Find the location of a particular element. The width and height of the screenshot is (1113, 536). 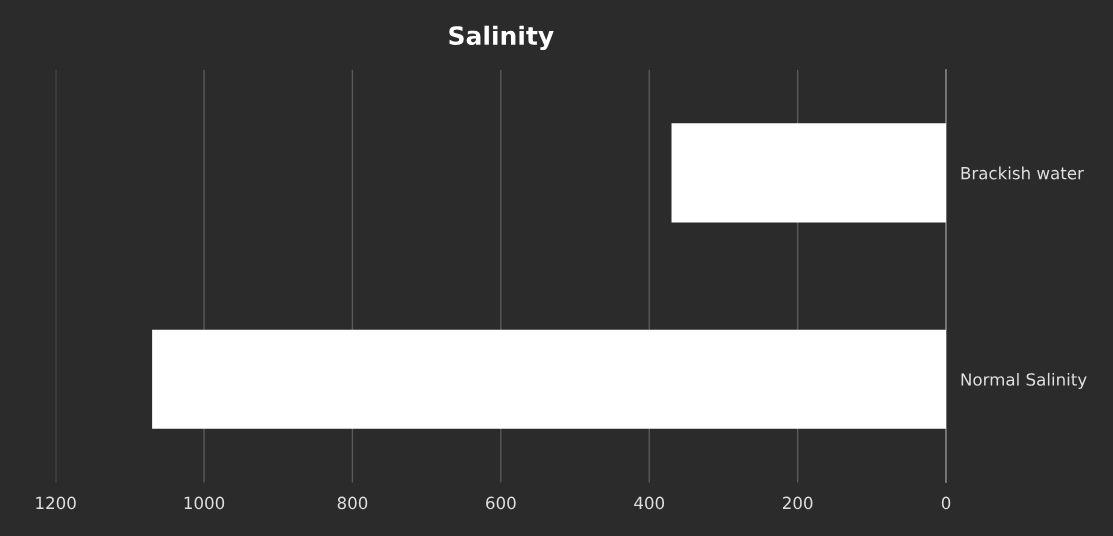

x-tick-label: 1000 is located at coordinates (204, 503).